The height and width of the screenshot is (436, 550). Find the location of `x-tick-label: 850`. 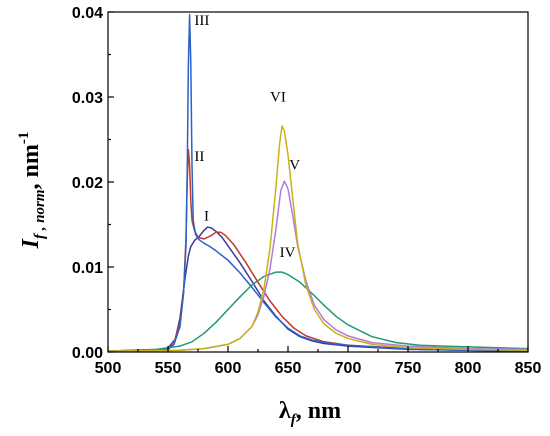

x-tick-label: 850 is located at coordinates (528, 368).